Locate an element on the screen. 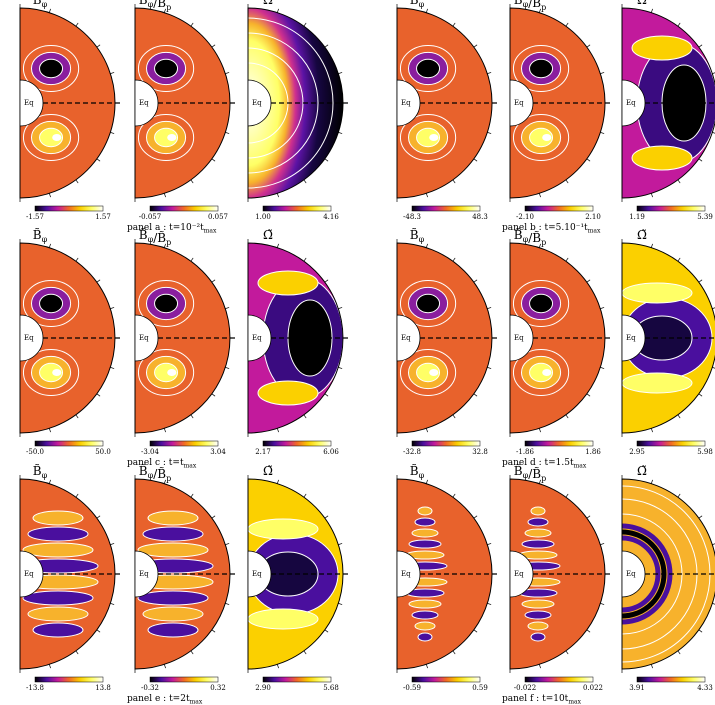 Image resolution: width=715 pixels, height=705 pixels. field-title: Ω̃ is located at coordinates (642, 235).